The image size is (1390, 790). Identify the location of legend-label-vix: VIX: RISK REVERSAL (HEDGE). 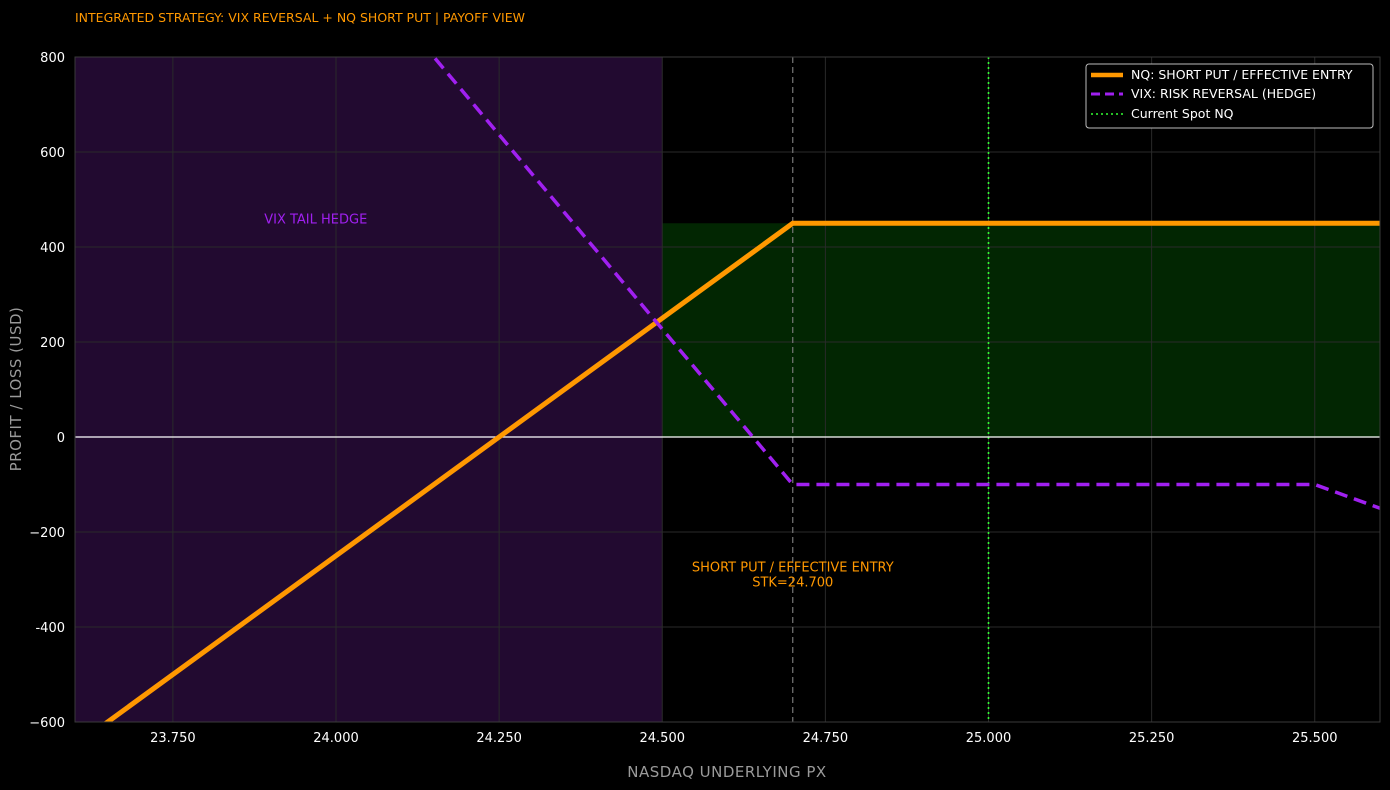
(1223, 93).